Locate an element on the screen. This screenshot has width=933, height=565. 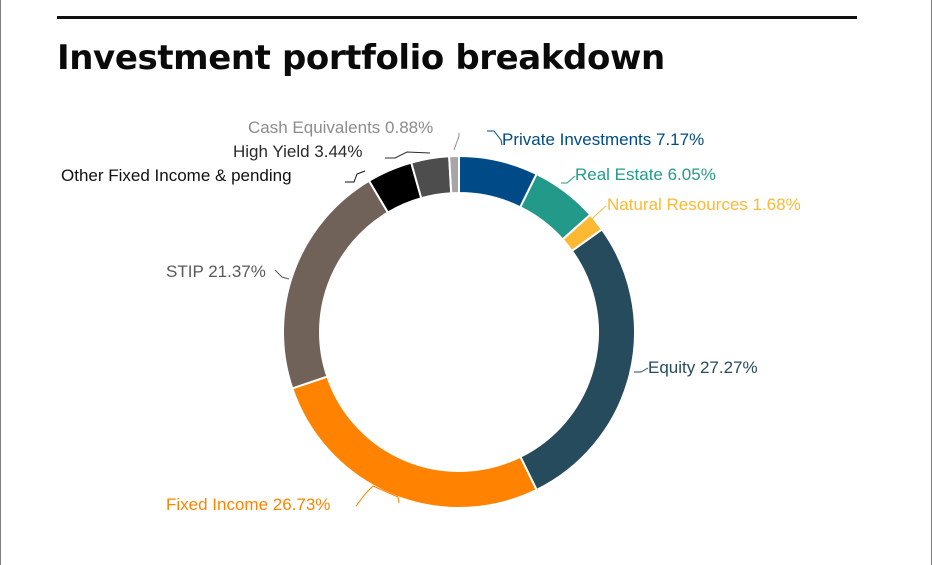
data-label-other-fixed-income-and-pending: Other Fixed Income & pending is located at coordinates (176, 175).